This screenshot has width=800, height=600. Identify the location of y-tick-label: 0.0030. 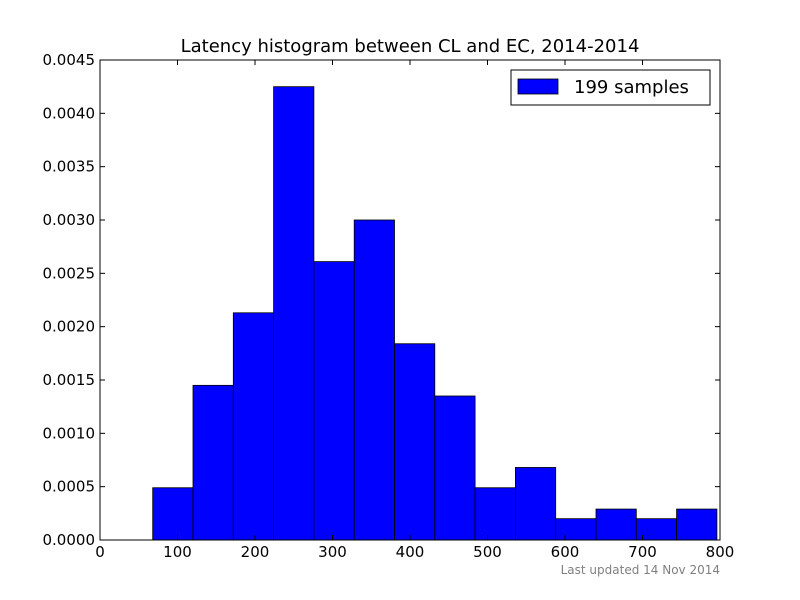
(69, 220).